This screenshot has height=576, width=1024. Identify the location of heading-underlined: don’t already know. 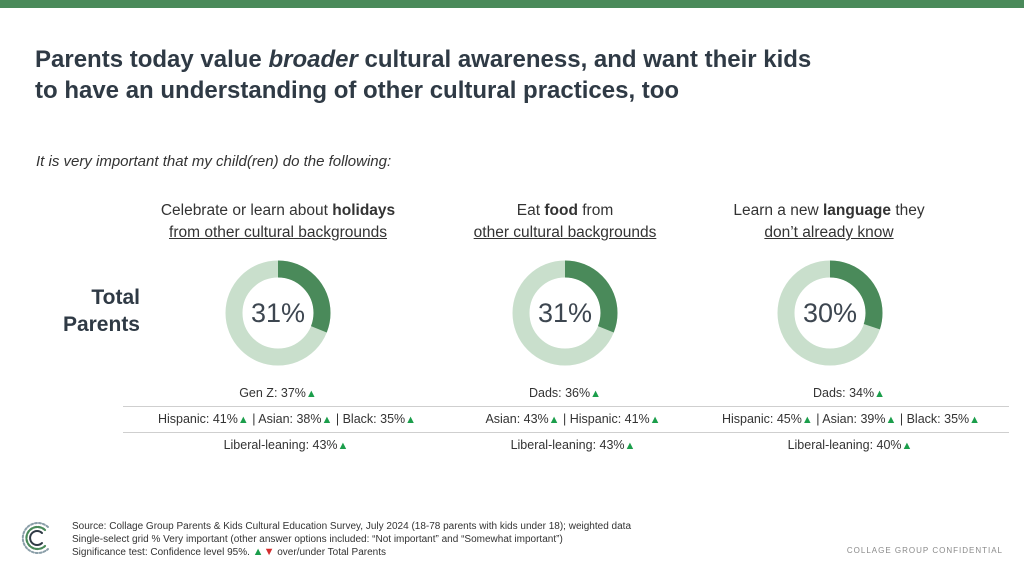
(829, 232).